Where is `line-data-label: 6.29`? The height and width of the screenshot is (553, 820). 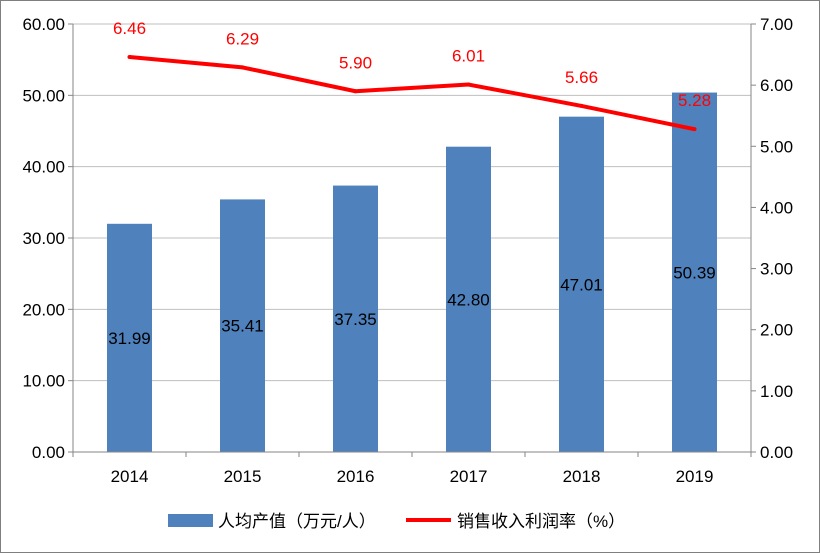
line-data-label: 6.29 is located at coordinates (242, 38).